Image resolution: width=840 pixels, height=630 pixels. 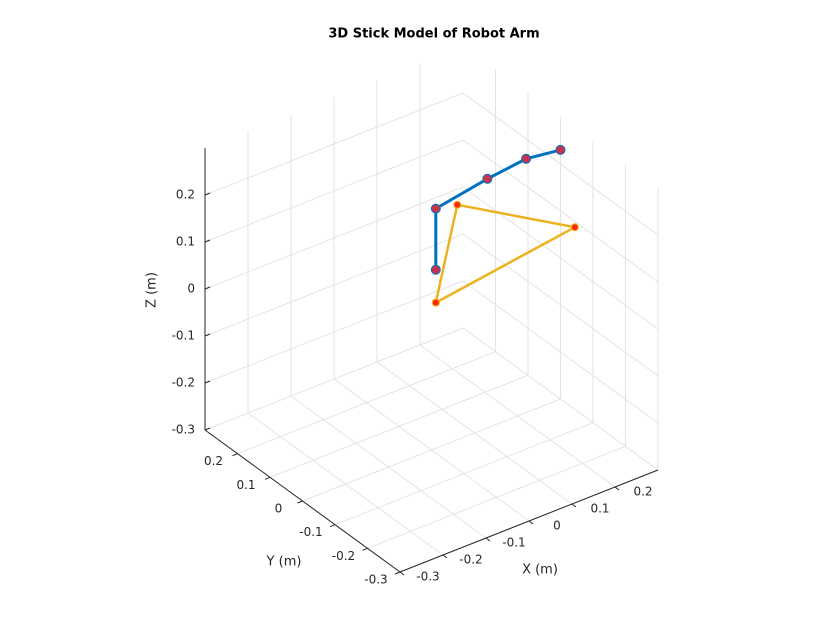 What do you see at coordinates (183, 383) in the screenshot?
I see `z-tick-label: -0.2` at bounding box center [183, 383].